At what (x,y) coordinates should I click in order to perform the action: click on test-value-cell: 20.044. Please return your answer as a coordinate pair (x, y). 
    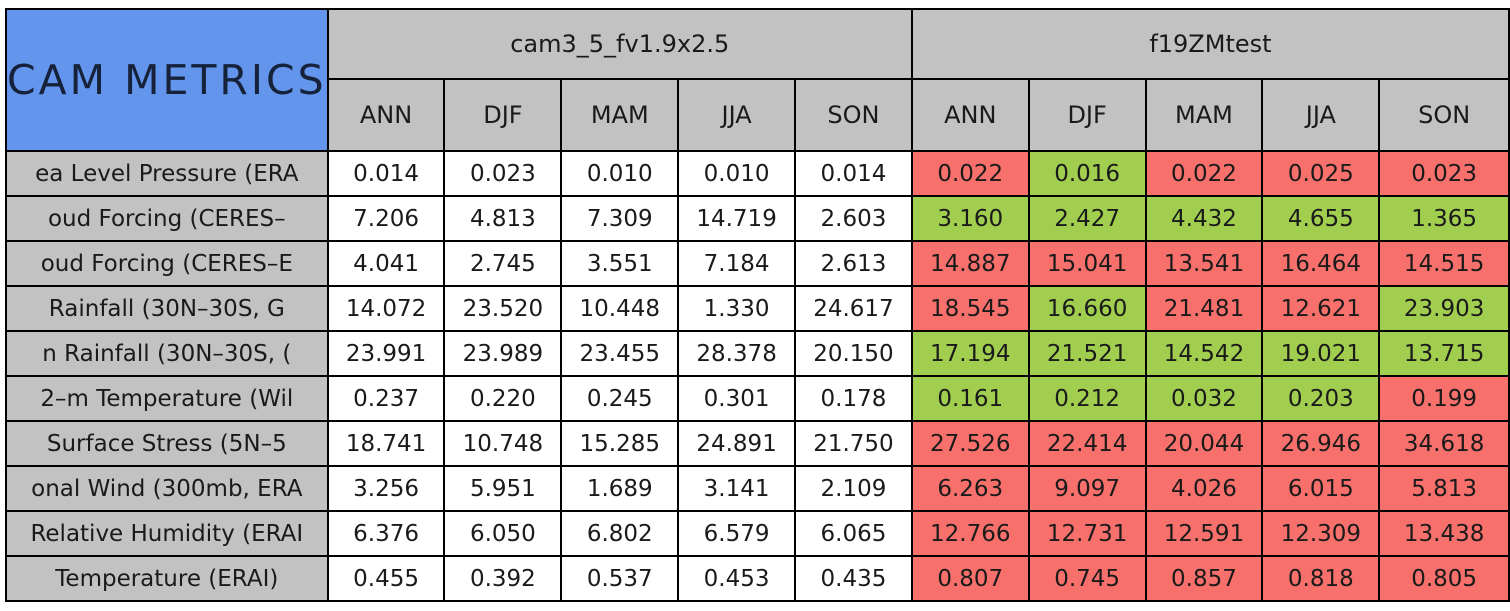
    Looking at the image, I should click on (1204, 443).